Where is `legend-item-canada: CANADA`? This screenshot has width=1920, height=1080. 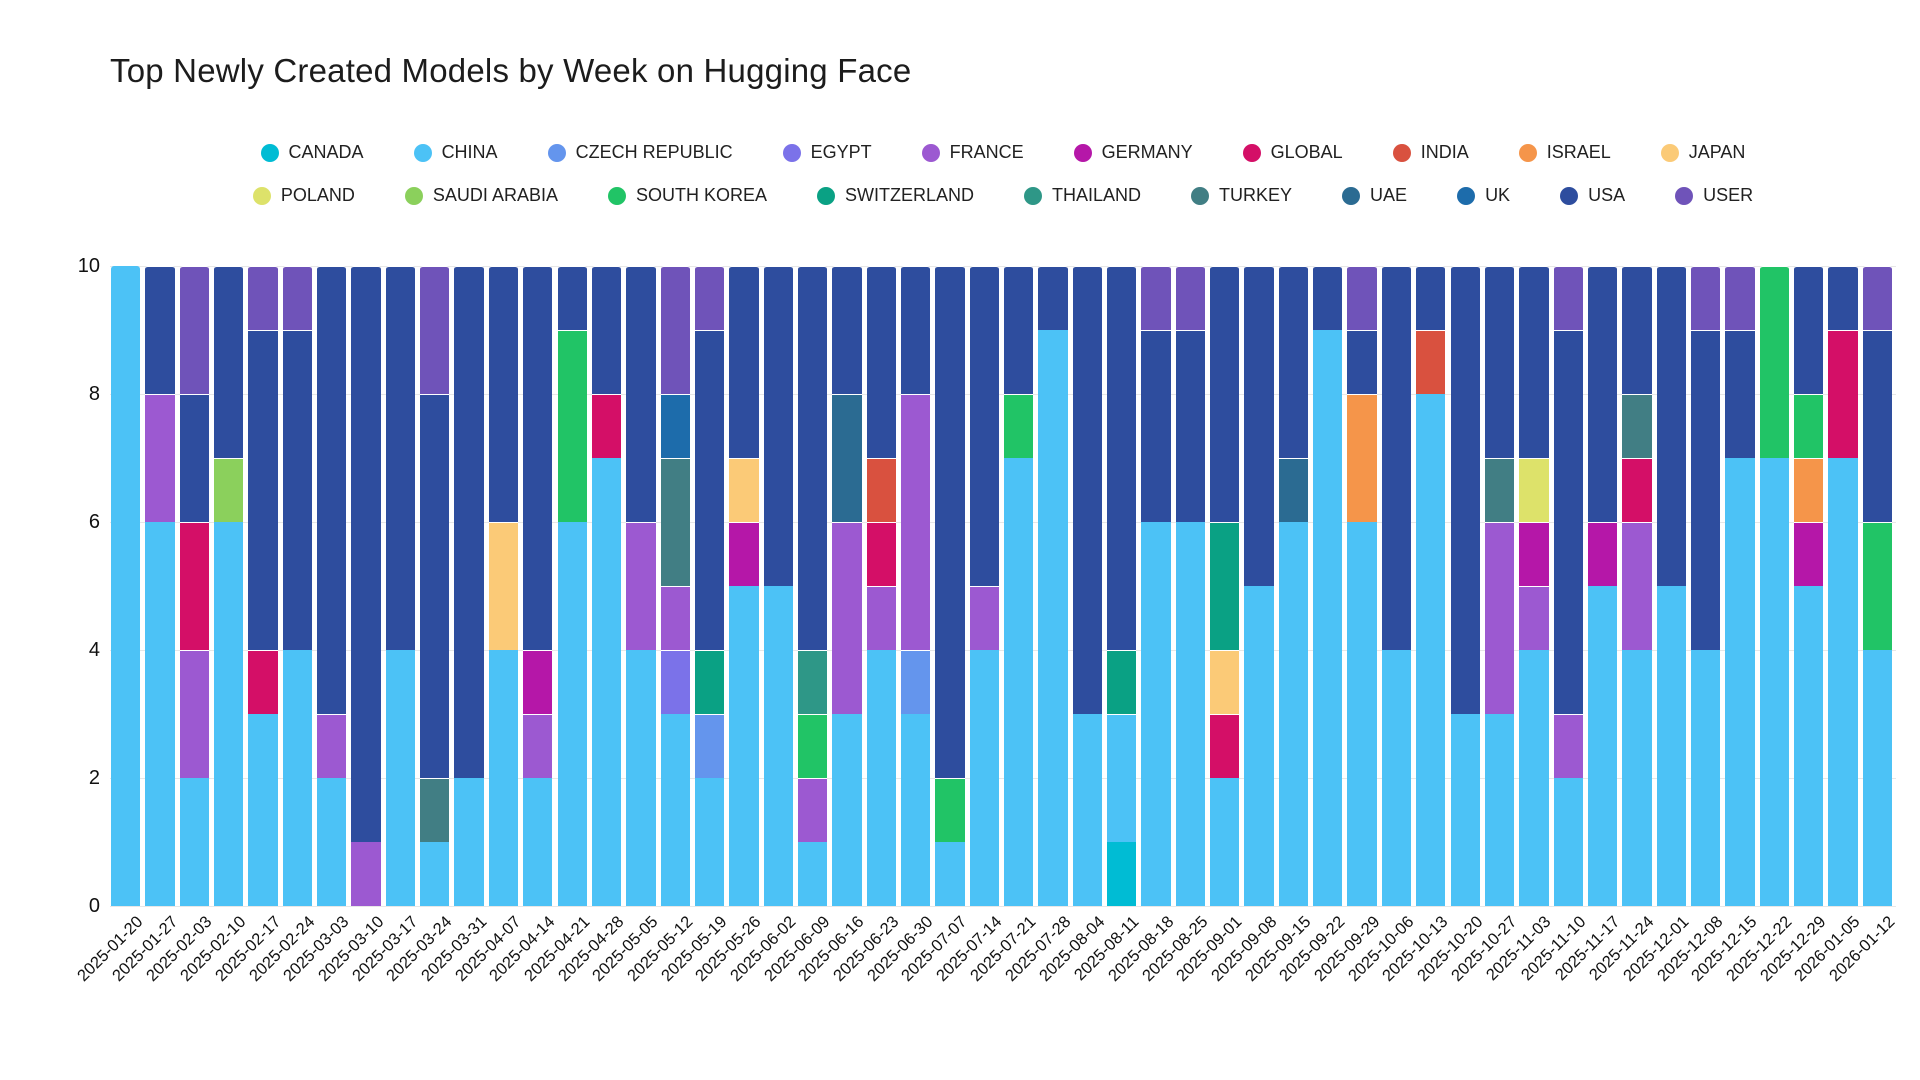
legend-item-canada: CANADA is located at coordinates (312, 152).